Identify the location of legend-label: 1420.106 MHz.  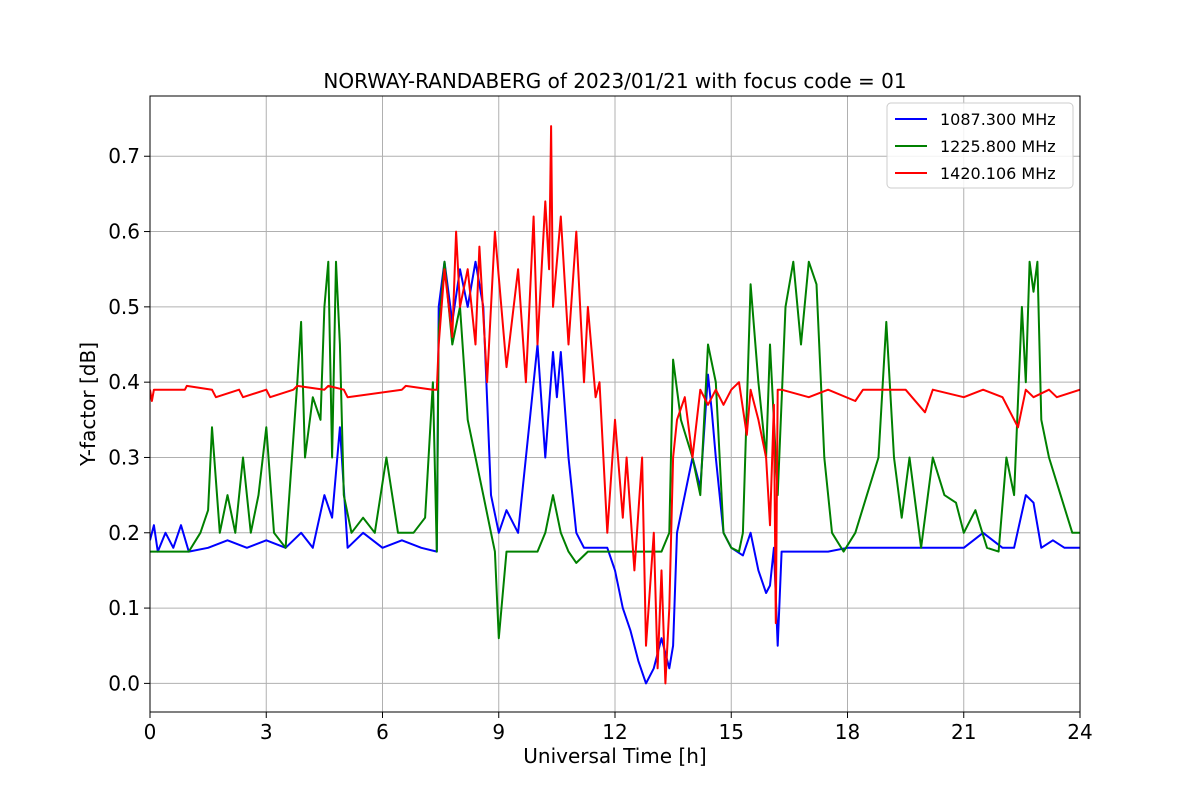
(998, 173).